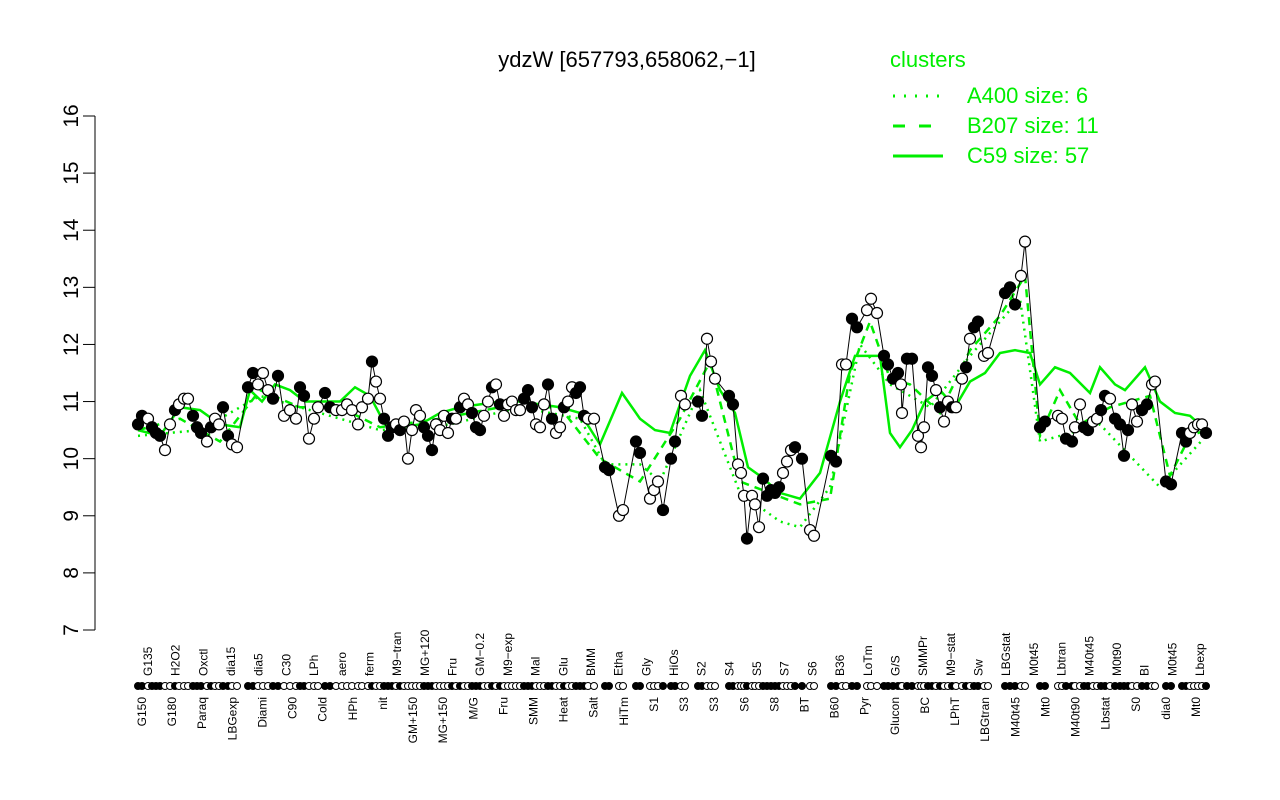 The height and width of the screenshot is (800, 1280). Describe the element at coordinates (353, 708) in the screenshot. I see `x-tick-label: HPh` at that location.